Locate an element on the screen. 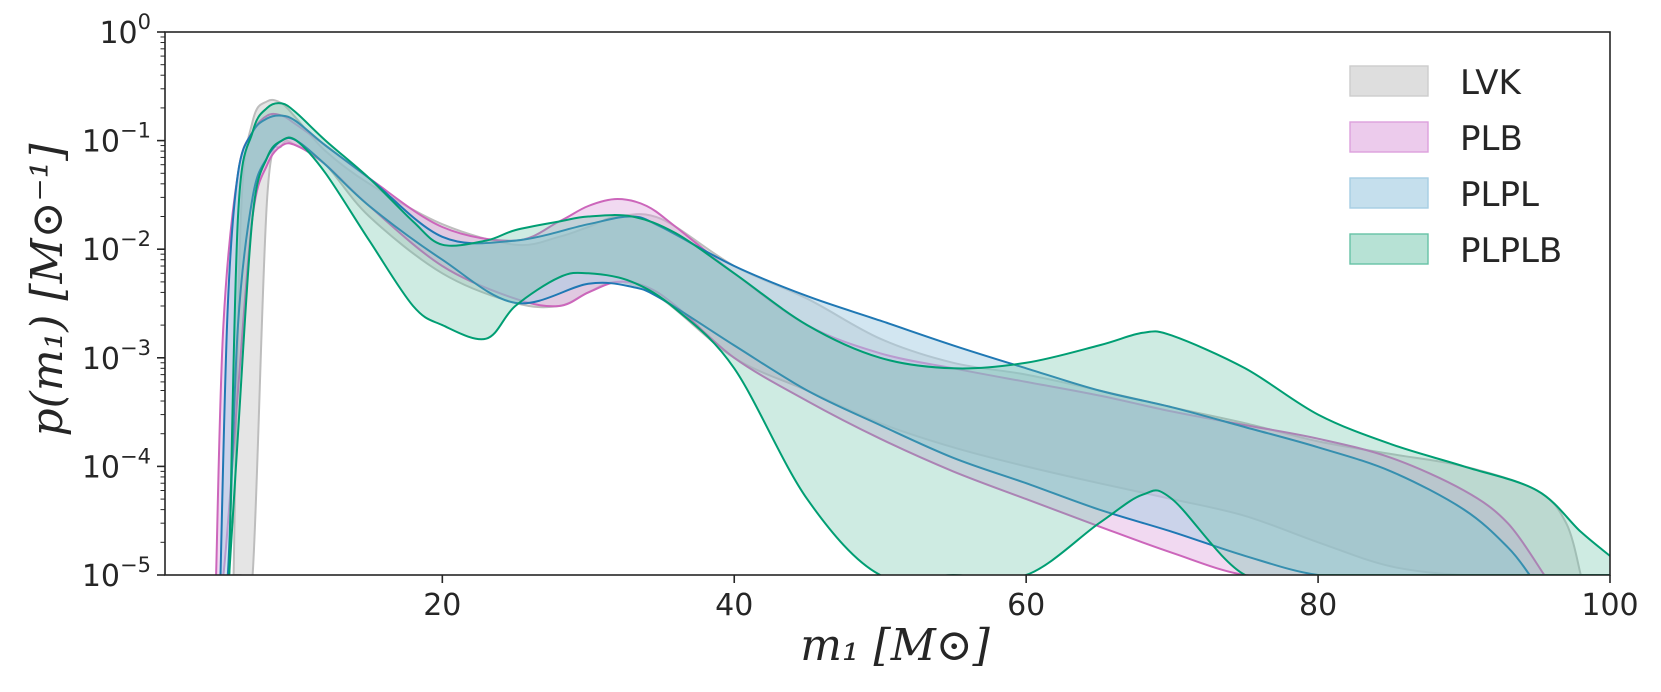 The image size is (1661, 692). y-tick-label: 10⁰ is located at coordinates (125, 30).